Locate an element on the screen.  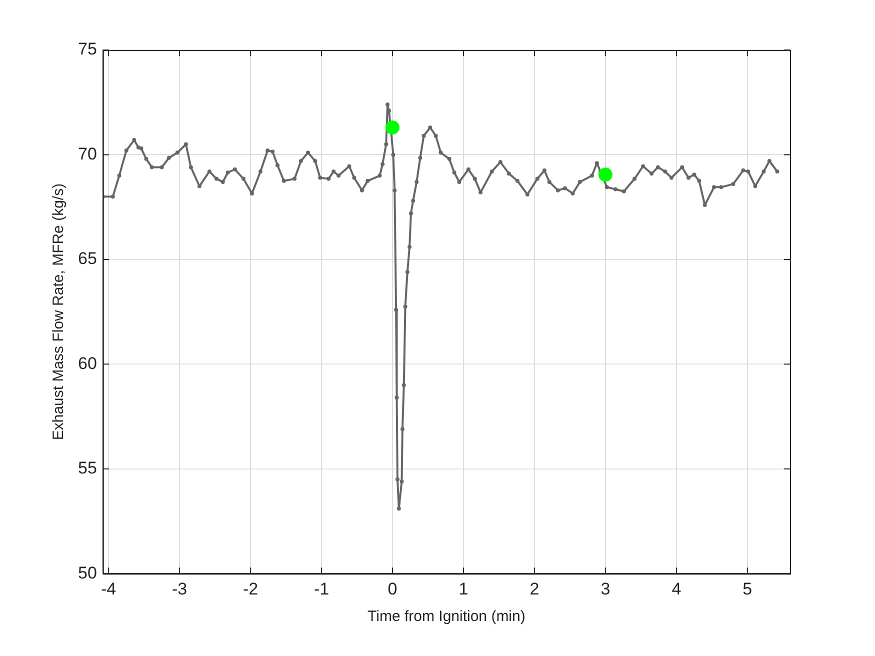
y-axis-title: Exhaust Mass Flow Rate, MFRe (kg/s) is located at coordinates (59, 311).